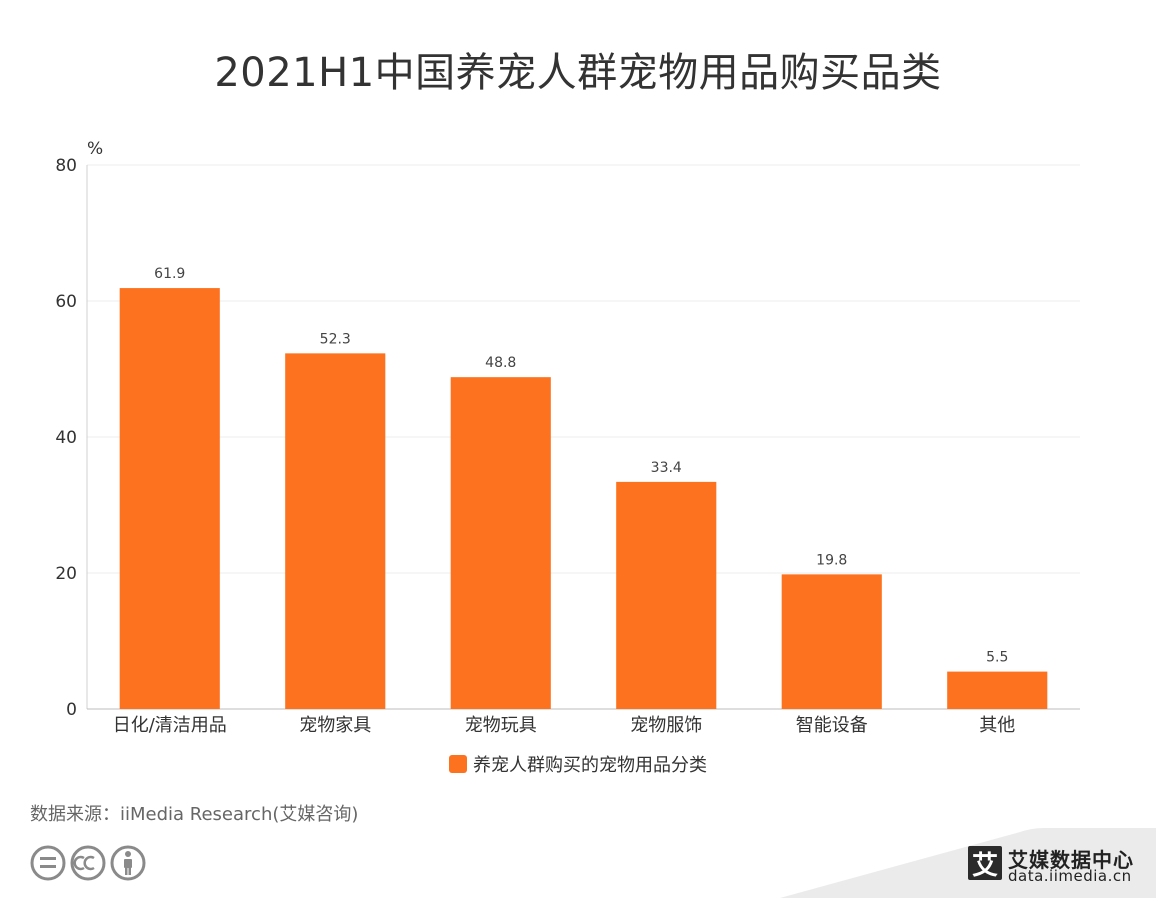 This screenshot has height=898, width=1156. What do you see at coordinates (997, 725) in the screenshot?
I see `x-tick-label: 其他` at bounding box center [997, 725].